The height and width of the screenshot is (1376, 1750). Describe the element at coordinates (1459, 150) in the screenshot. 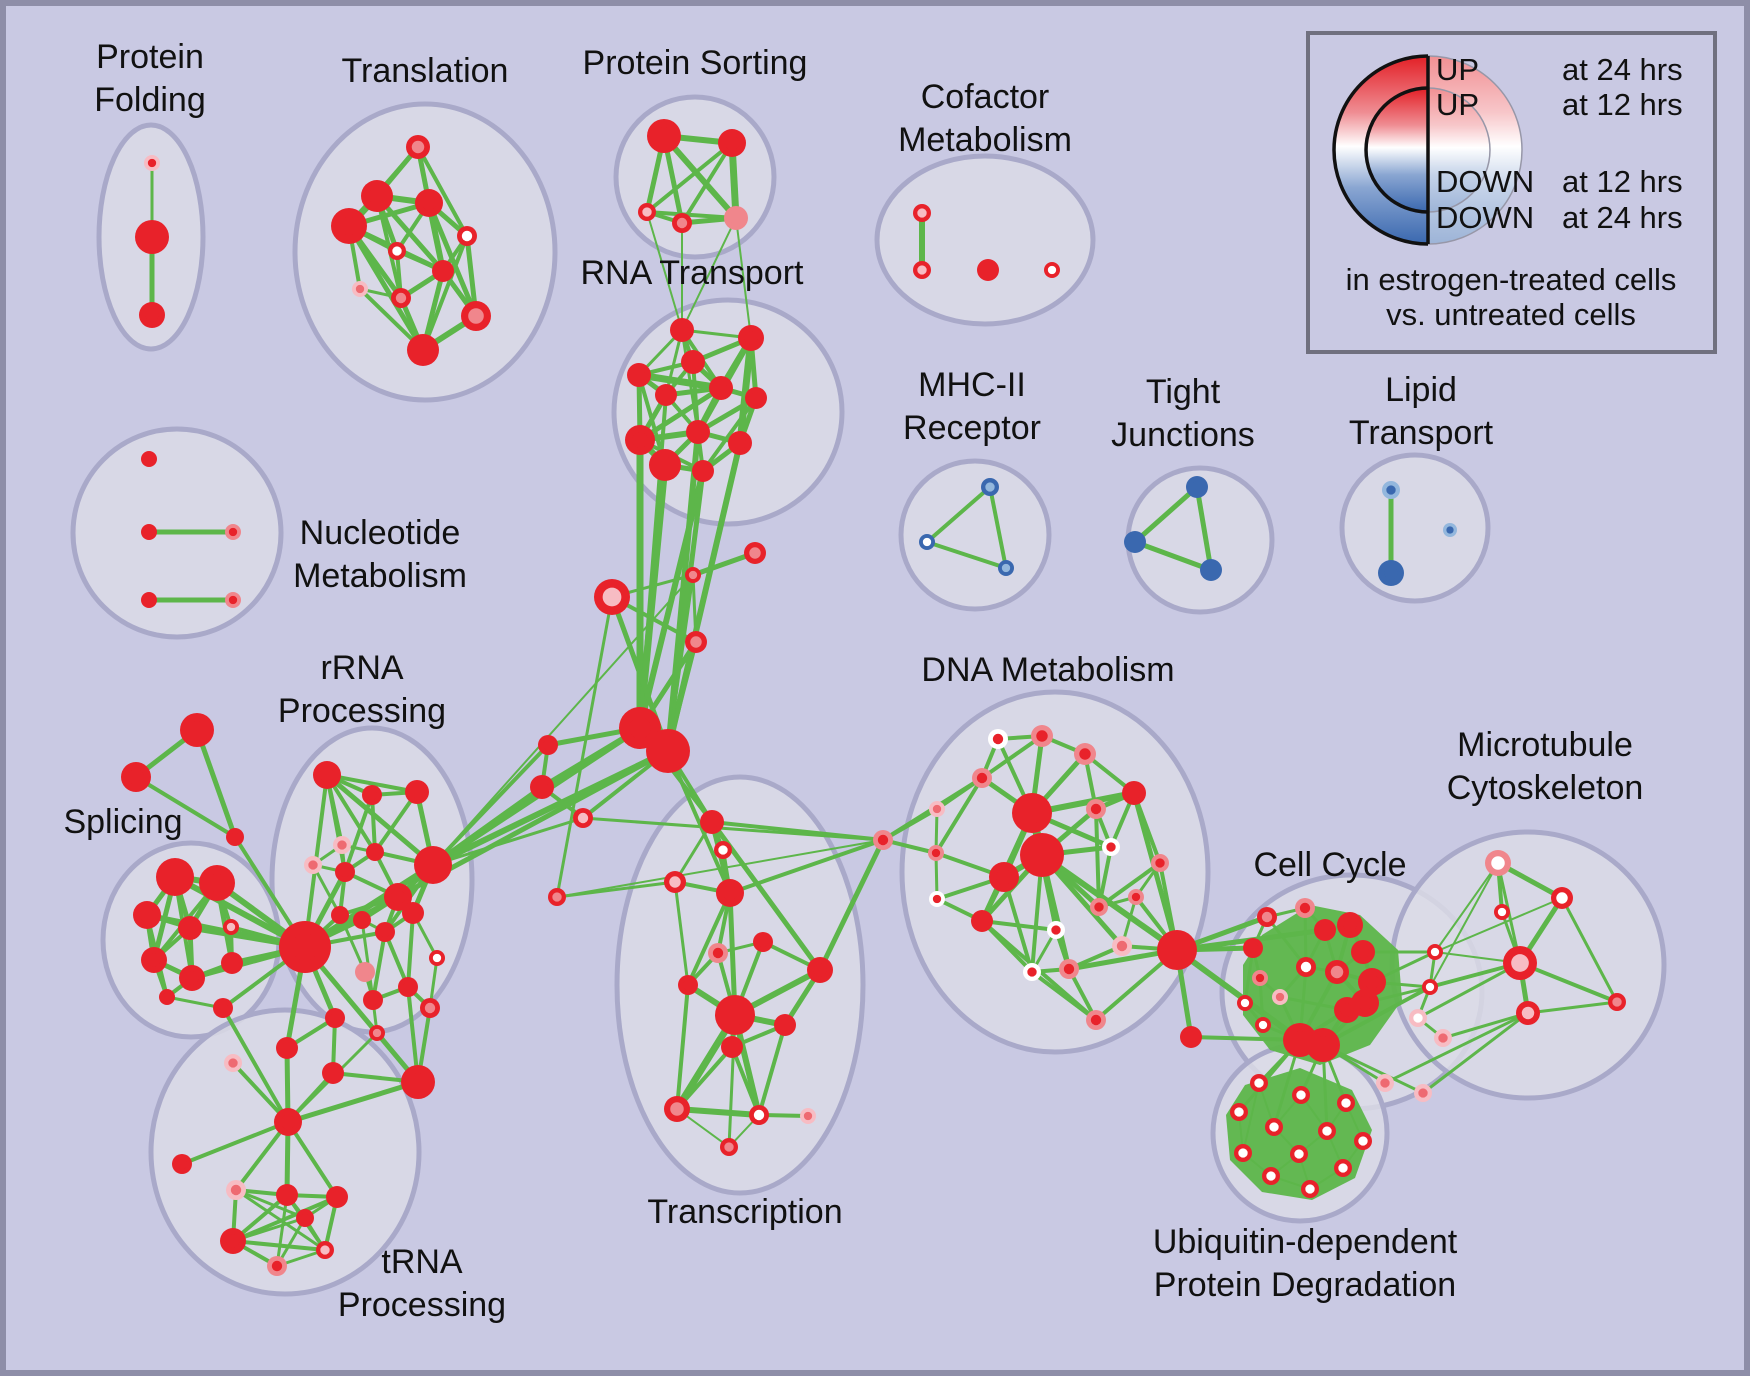

I see `legend-inner-right-arc` at that location.